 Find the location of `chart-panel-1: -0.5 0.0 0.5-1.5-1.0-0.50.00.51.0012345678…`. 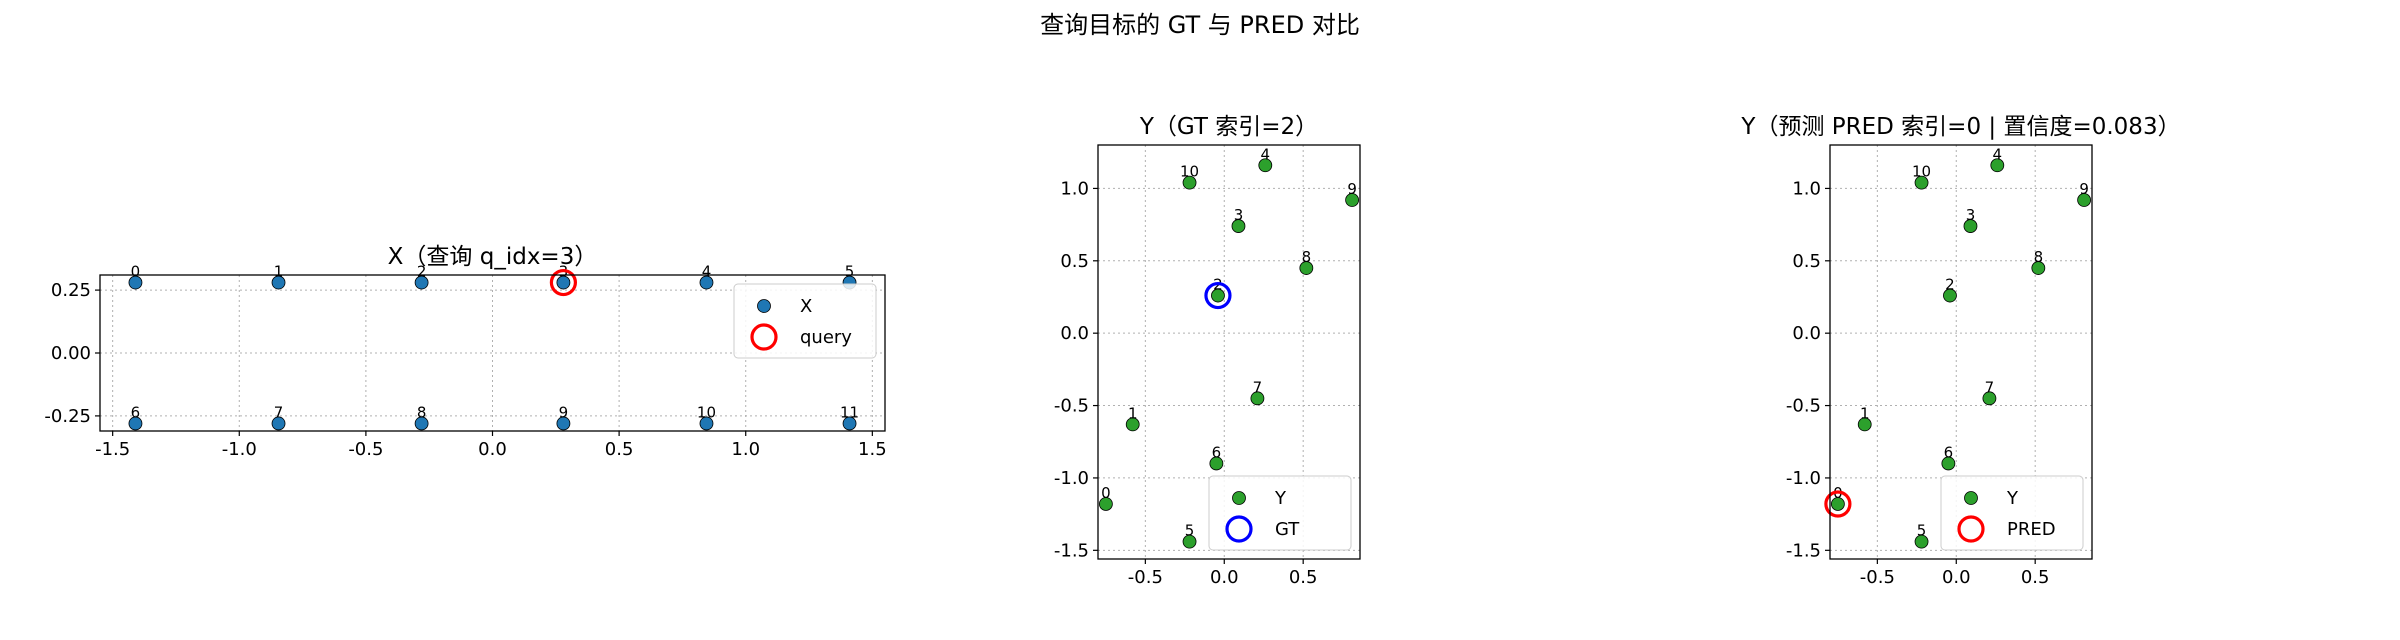

chart-panel-1: -0.5 0.0 0.5-1.5-1.0-0.50.00.51.0012345678… is located at coordinates (1207, 351).